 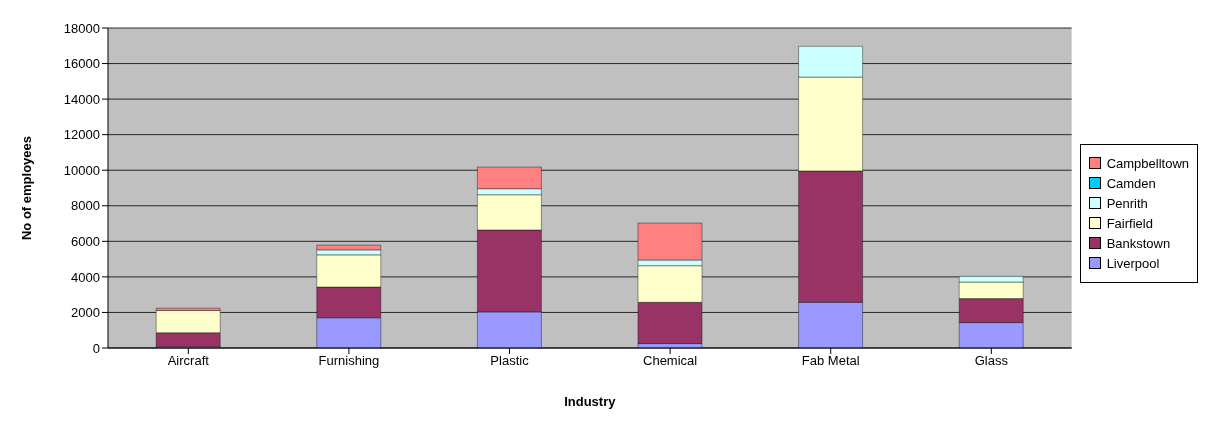 What do you see at coordinates (81, 135) in the screenshot?
I see `y-tick-label: 12000` at bounding box center [81, 135].